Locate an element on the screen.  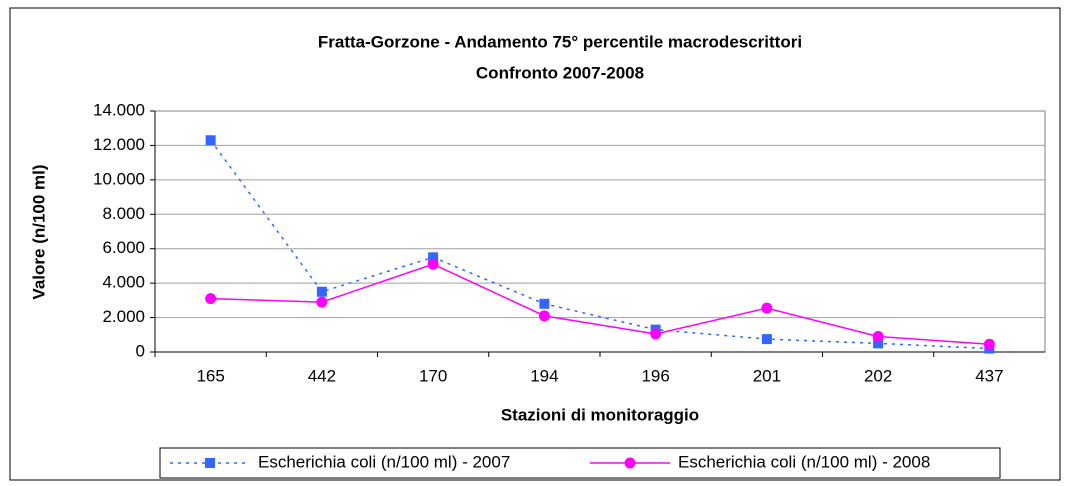
y-tick-label: 6.000 is located at coordinates (123, 247).